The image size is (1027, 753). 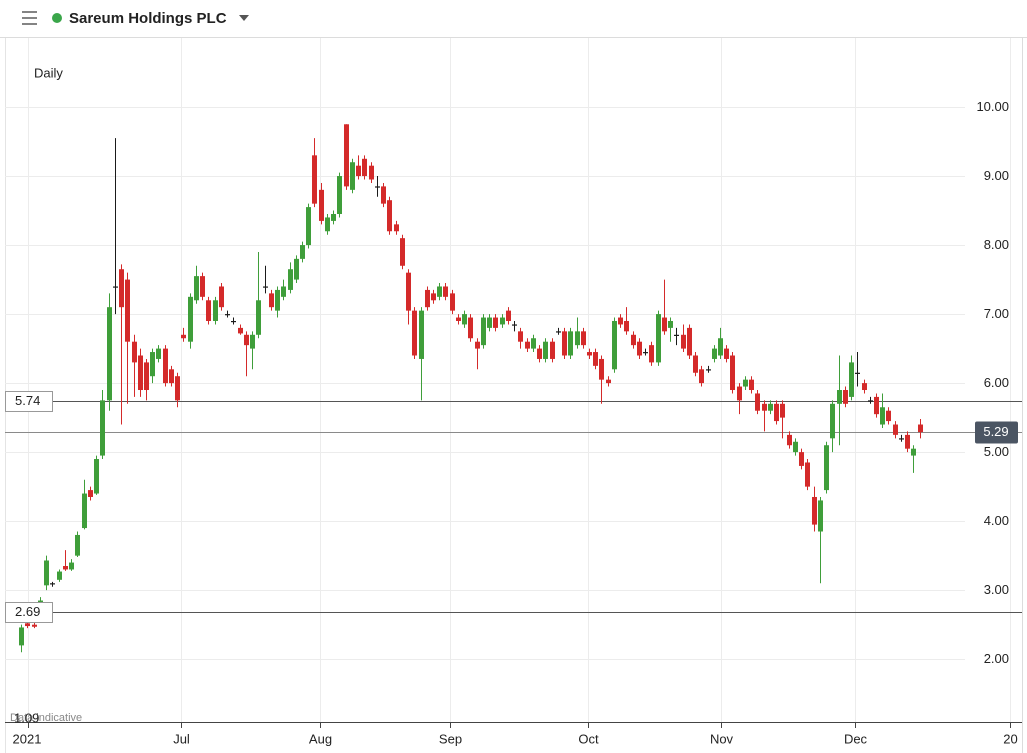 What do you see at coordinates (513, 24) in the screenshot?
I see `header: Sareum Holdings PLC` at bounding box center [513, 24].